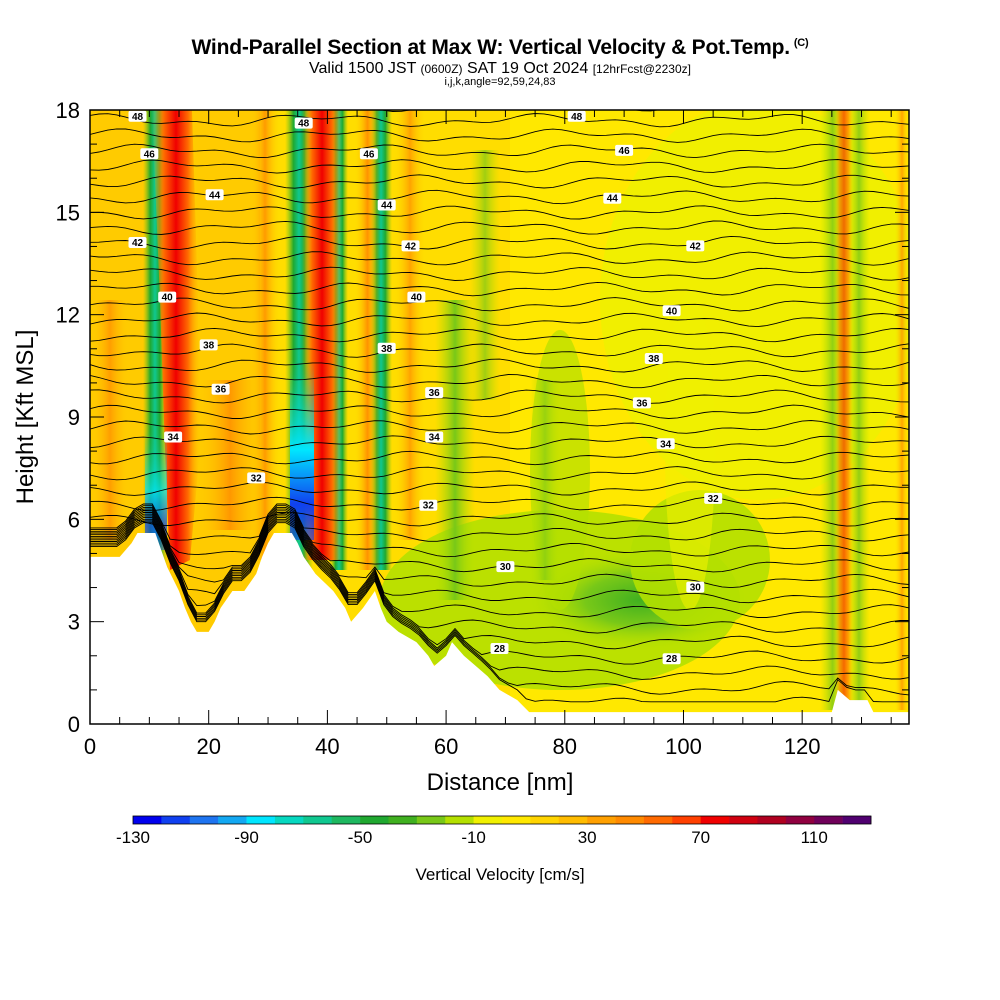 This screenshot has width=1000, height=1000. I want to click on y-tick-label: 18, so click(68, 110).